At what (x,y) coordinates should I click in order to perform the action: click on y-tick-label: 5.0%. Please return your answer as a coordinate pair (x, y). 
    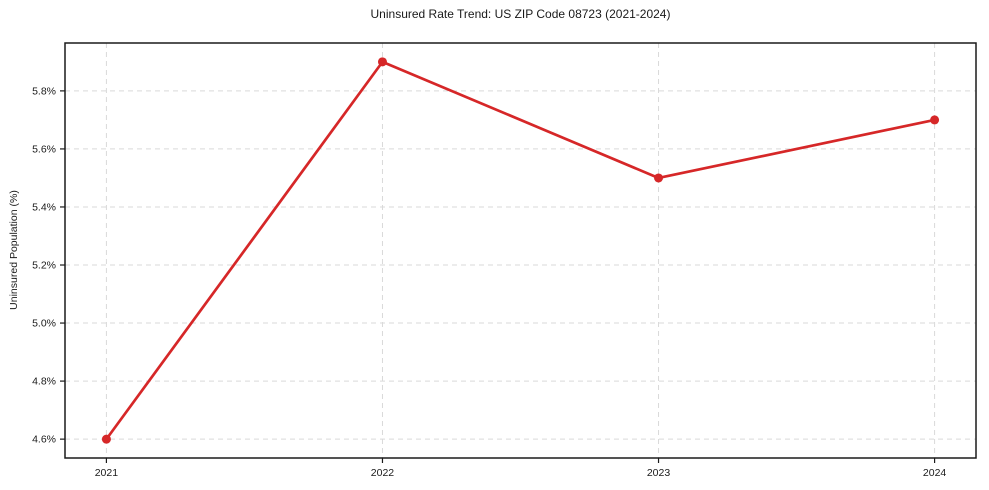
    Looking at the image, I should click on (44, 324).